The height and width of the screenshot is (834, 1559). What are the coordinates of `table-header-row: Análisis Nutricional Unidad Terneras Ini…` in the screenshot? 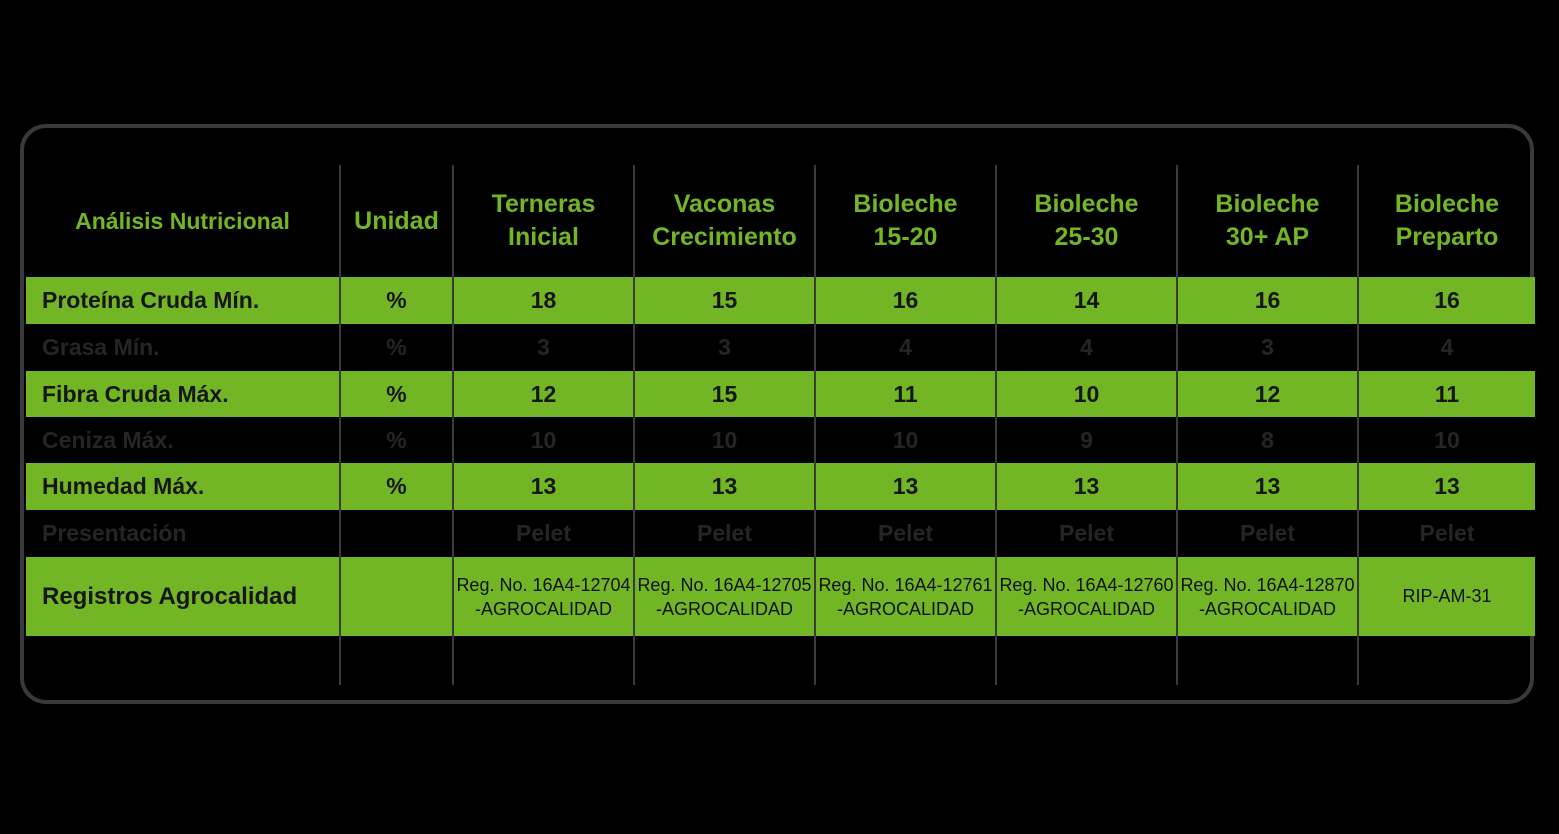 It's located at (780, 221).